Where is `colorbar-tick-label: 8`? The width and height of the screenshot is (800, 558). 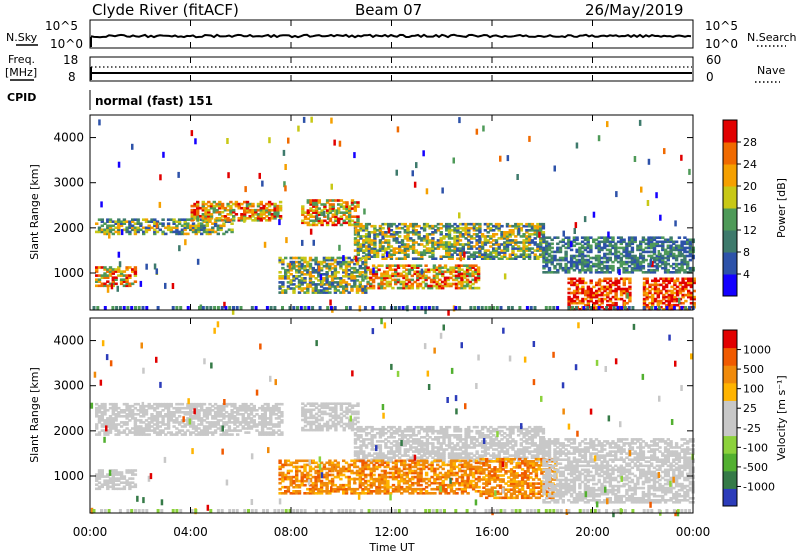 colorbar-tick-label: 8 is located at coordinates (746, 252).